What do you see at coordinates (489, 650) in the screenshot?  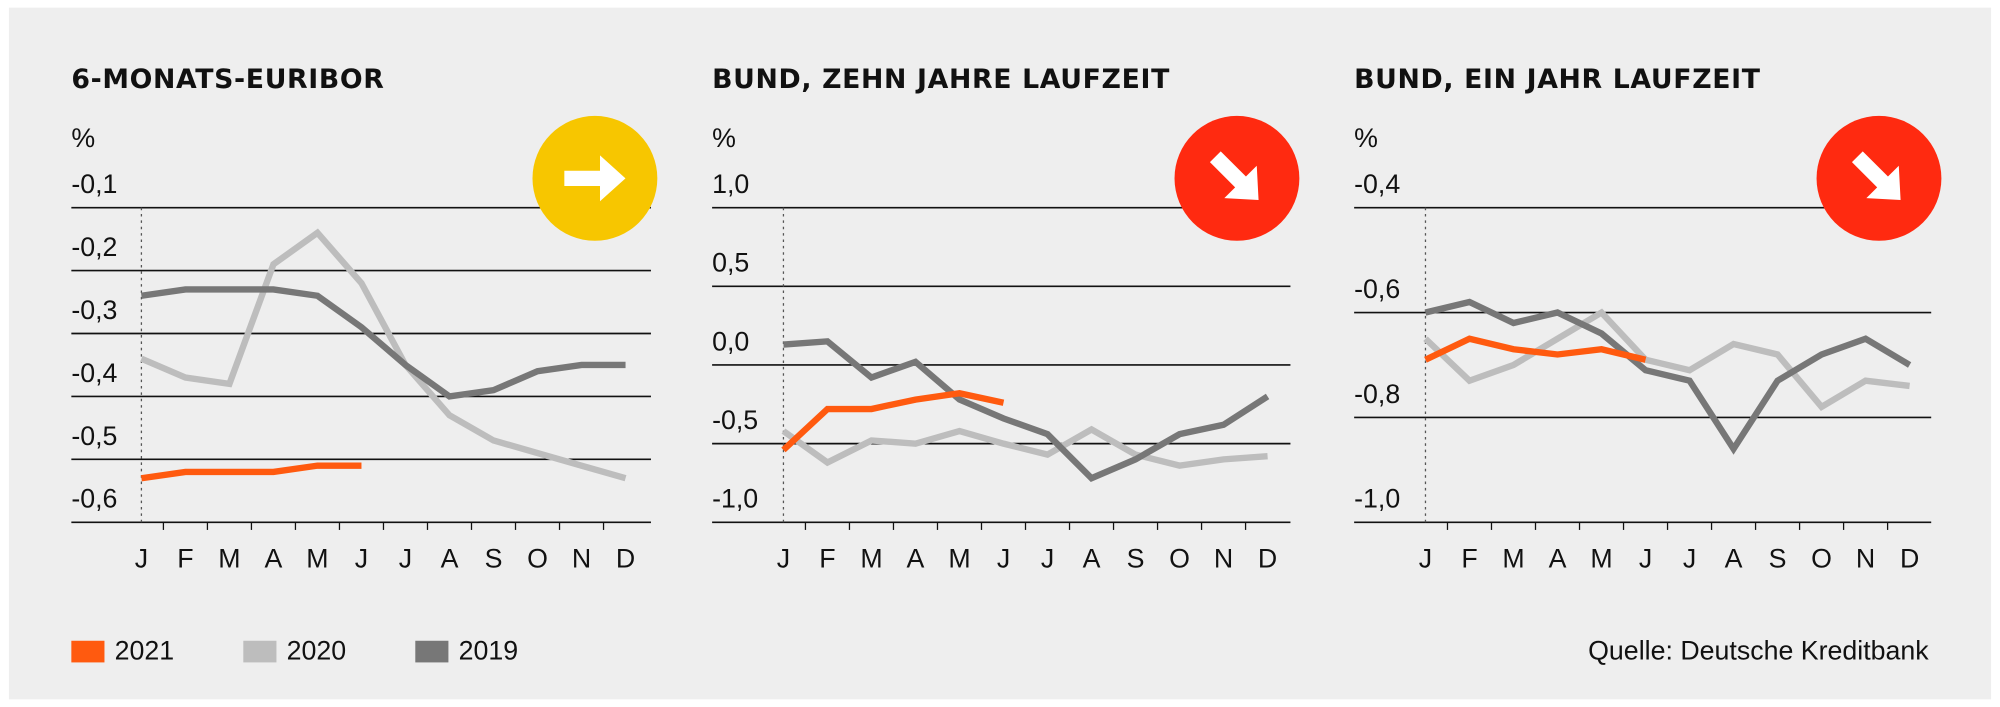 I see `legend-label: 2019` at bounding box center [489, 650].